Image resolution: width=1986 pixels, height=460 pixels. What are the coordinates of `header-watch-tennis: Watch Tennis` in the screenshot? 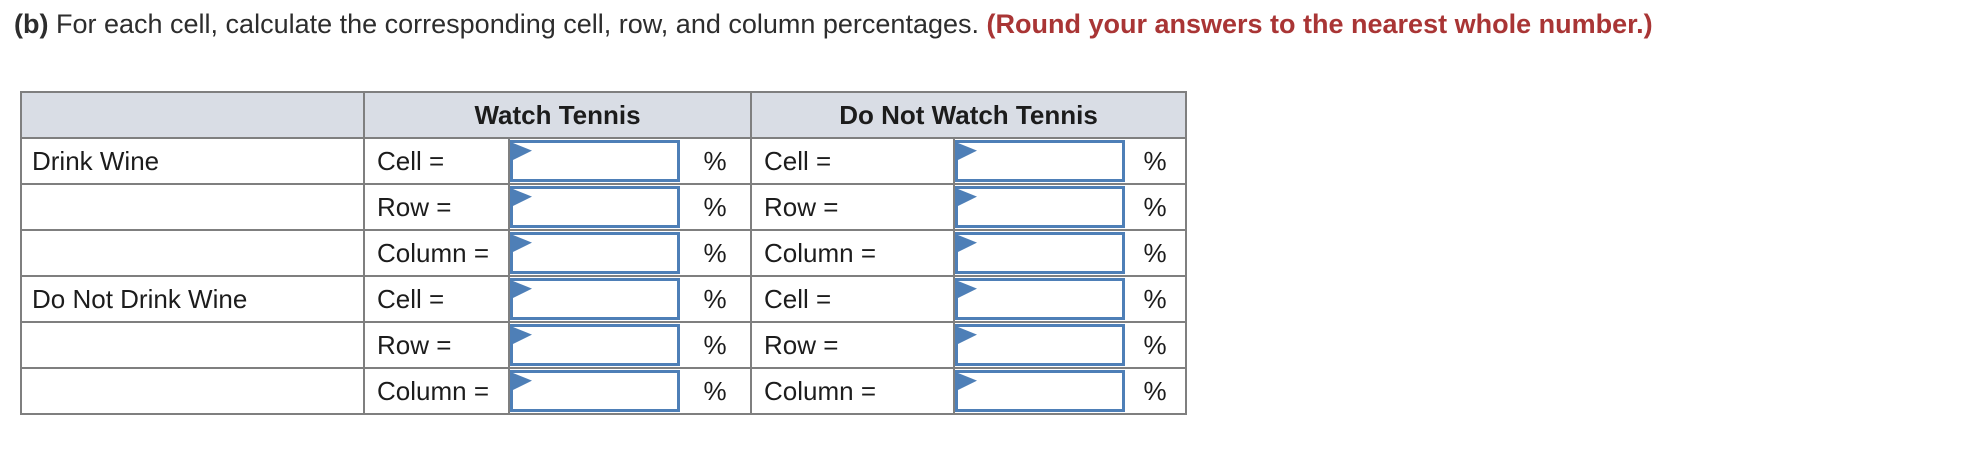 It's located at (557, 115).